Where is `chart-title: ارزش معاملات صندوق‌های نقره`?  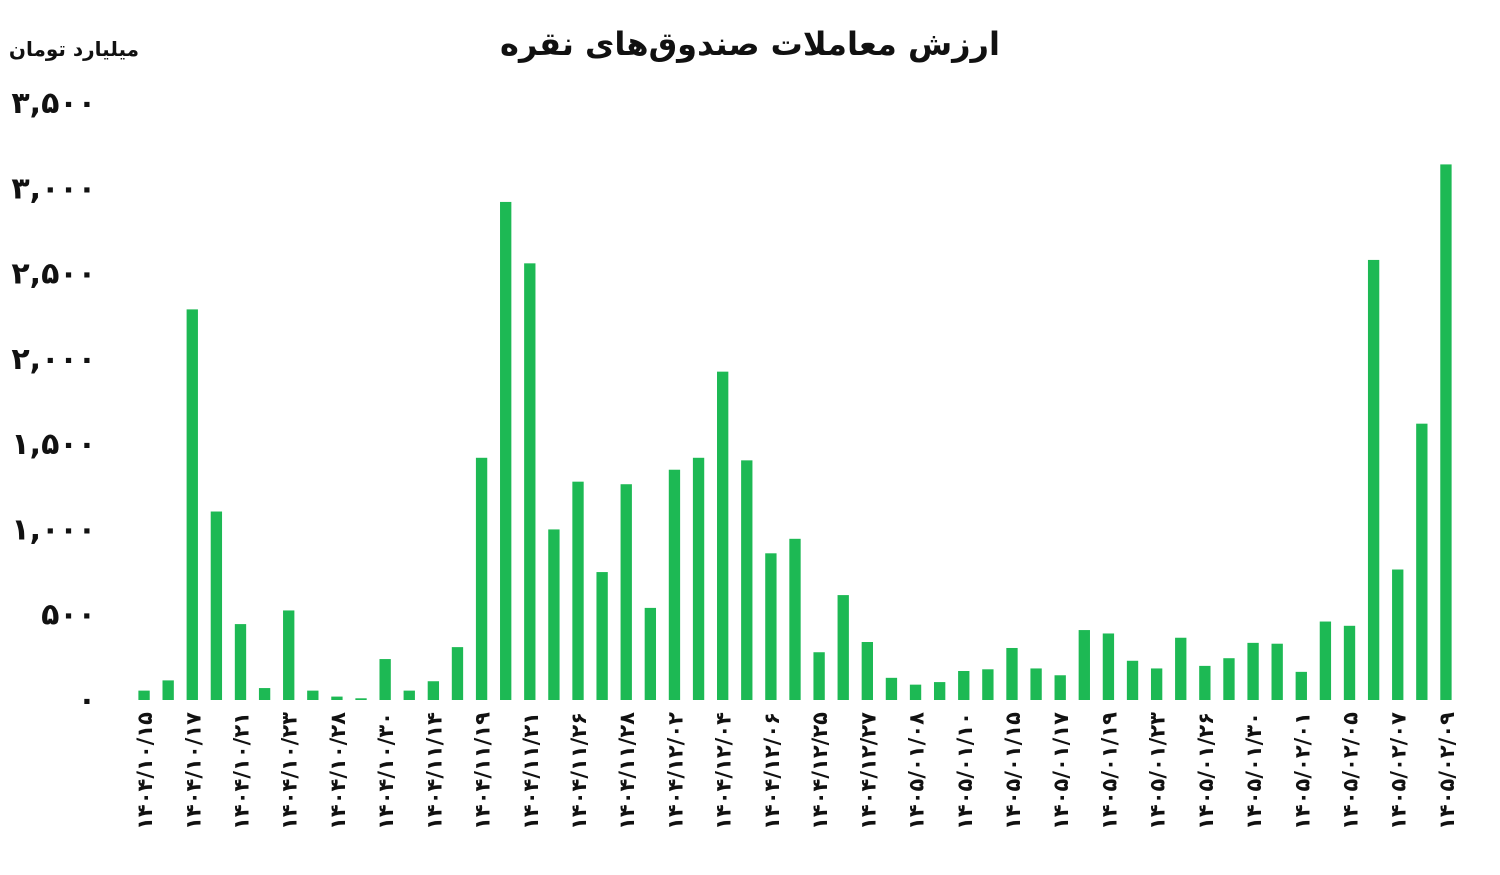 chart-title: ارزش معاملات صندوق‌های نقره is located at coordinates (750, 44).